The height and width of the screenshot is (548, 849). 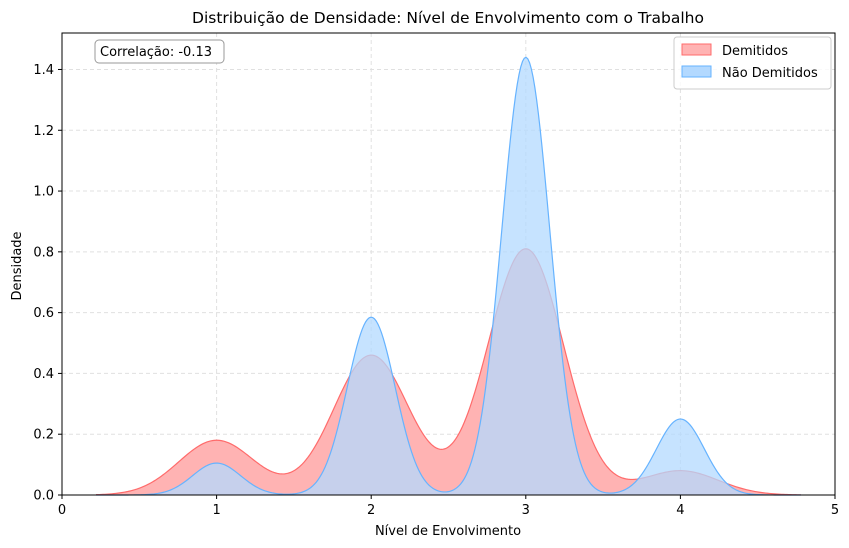 I want to click on correlation-text: Correlação: -0.13, so click(x=156, y=52).